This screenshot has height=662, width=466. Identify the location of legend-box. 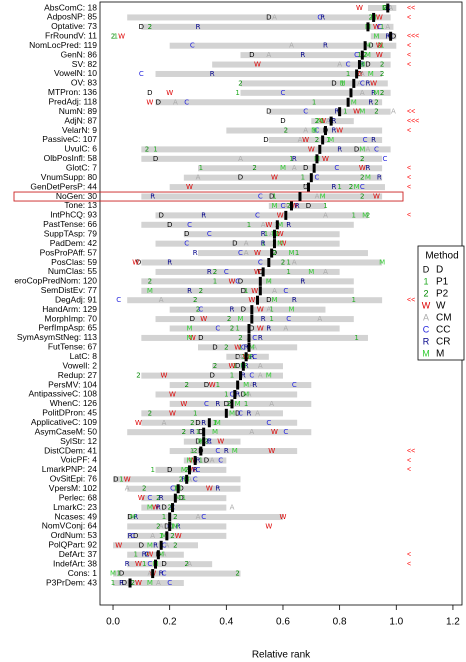
(441, 303).